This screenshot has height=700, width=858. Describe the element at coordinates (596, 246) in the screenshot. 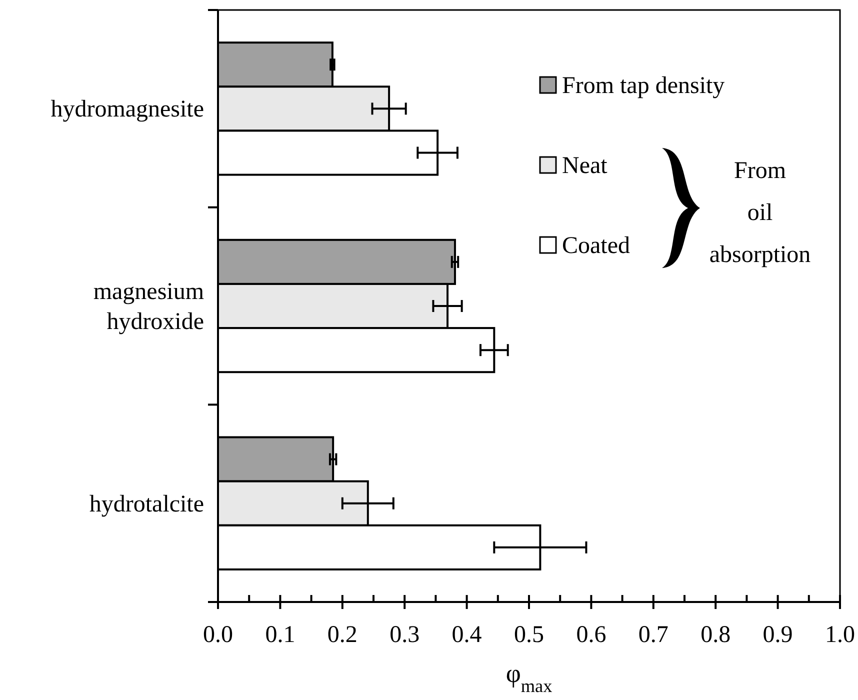

I see `legend-label: Coated` at that location.